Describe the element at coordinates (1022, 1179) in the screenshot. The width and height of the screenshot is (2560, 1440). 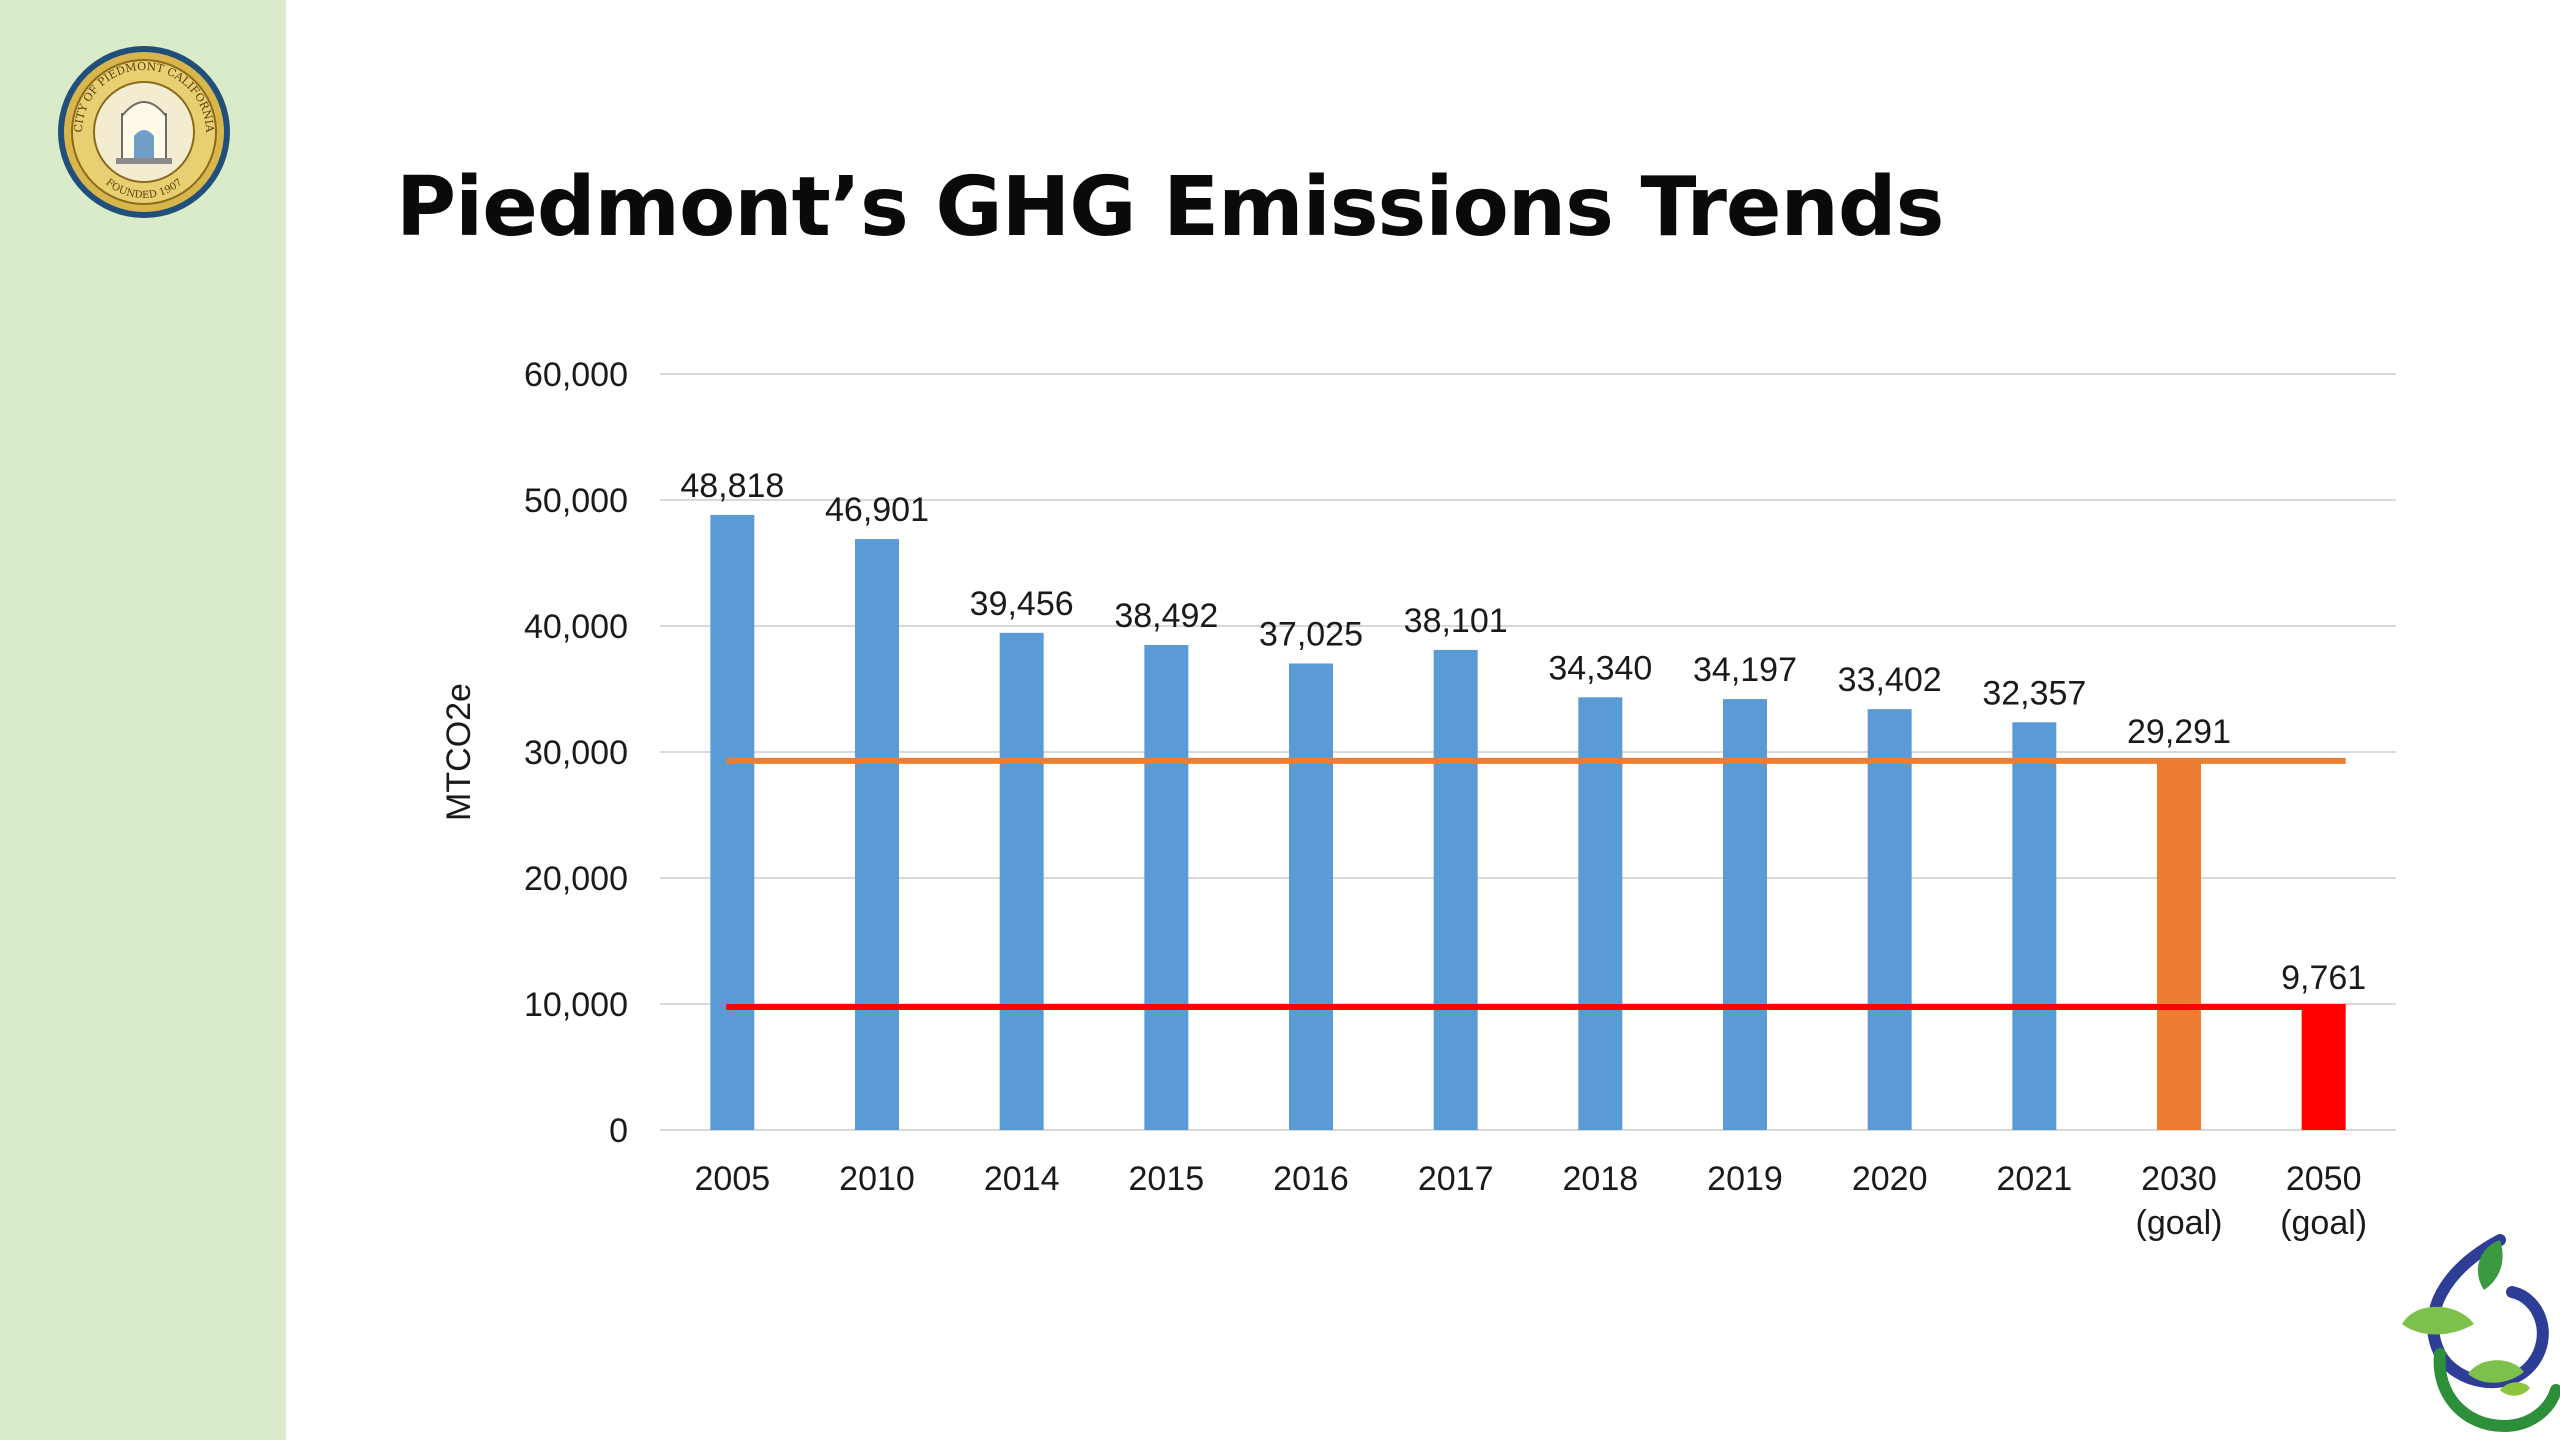
I see `x-tick-label: 2014` at that location.